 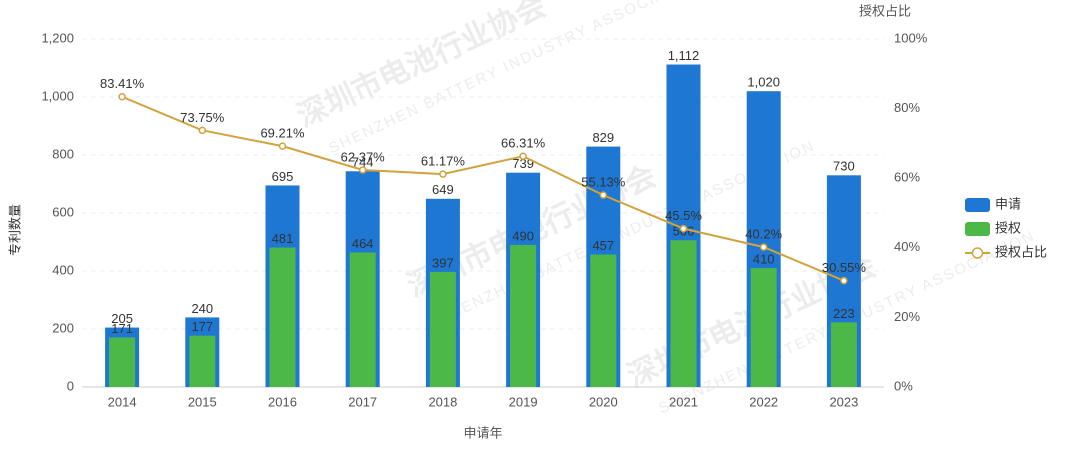 I want to click on data-label: 30.55%, so click(x=844, y=267).